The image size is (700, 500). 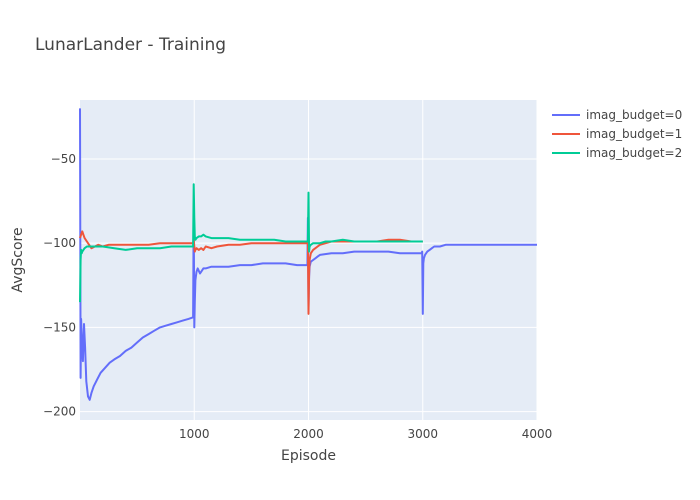 What do you see at coordinates (59, 412) in the screenshot?
I see `y-tick-label: −200` at bounding box center [59, 412].